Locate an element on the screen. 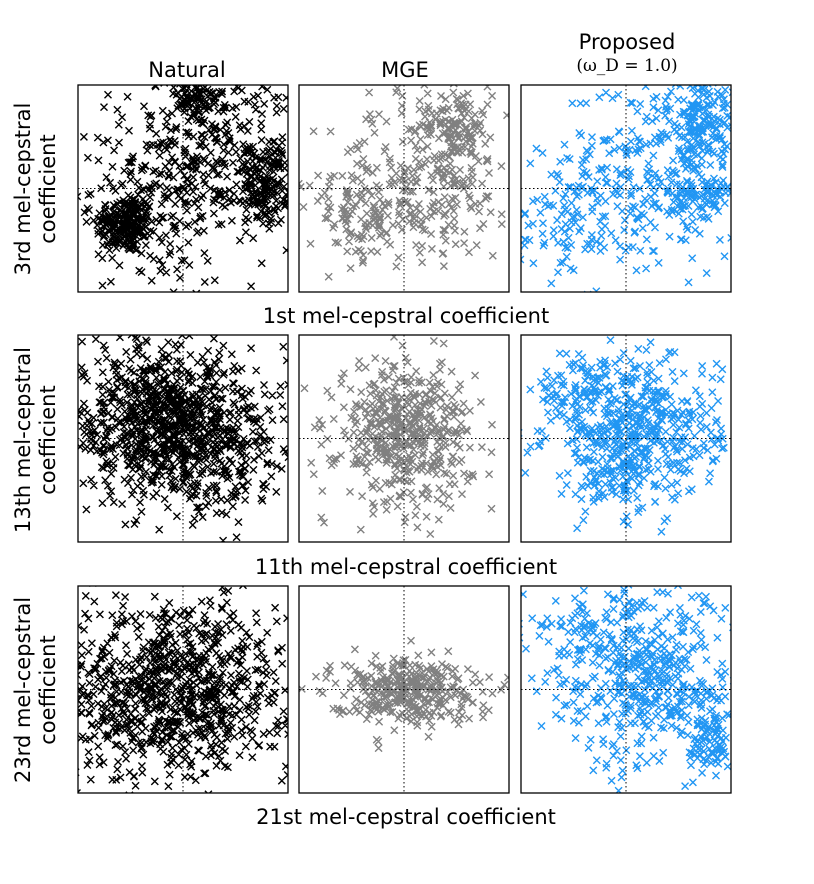 Image resolution: width=814 pixels, height=884 pixels. panel-r3-mge is located at coordinates (404, 689).